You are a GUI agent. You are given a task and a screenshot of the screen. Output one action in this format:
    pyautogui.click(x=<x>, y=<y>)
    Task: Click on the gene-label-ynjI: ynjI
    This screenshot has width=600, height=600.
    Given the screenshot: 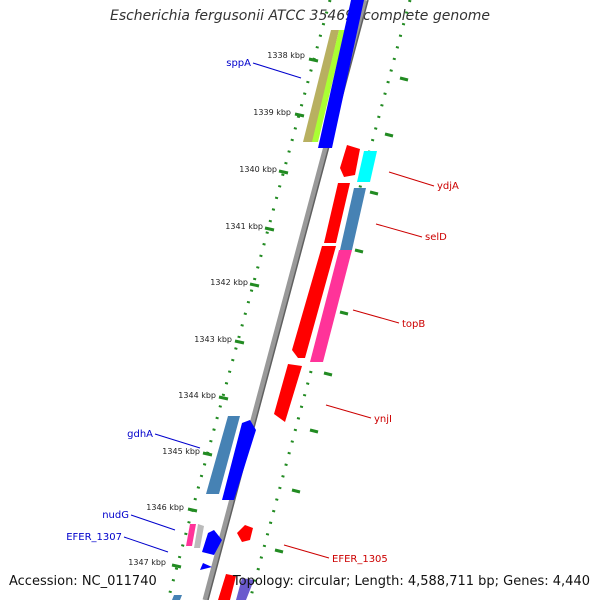 What is the action you would take?
    pyautogui.click(x=383, y=419)
    